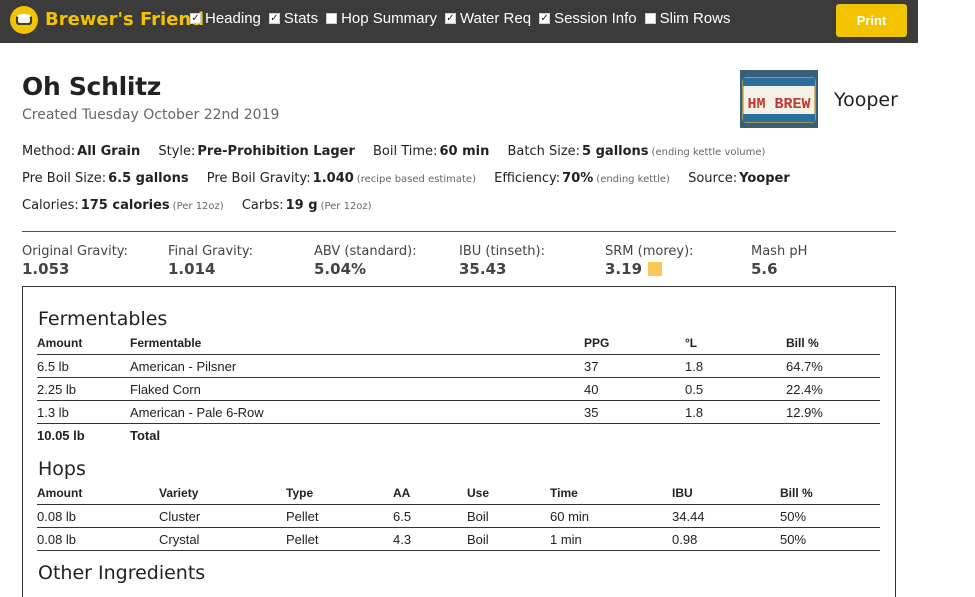  I want to click on source-label: Source:, so click(713, 178).